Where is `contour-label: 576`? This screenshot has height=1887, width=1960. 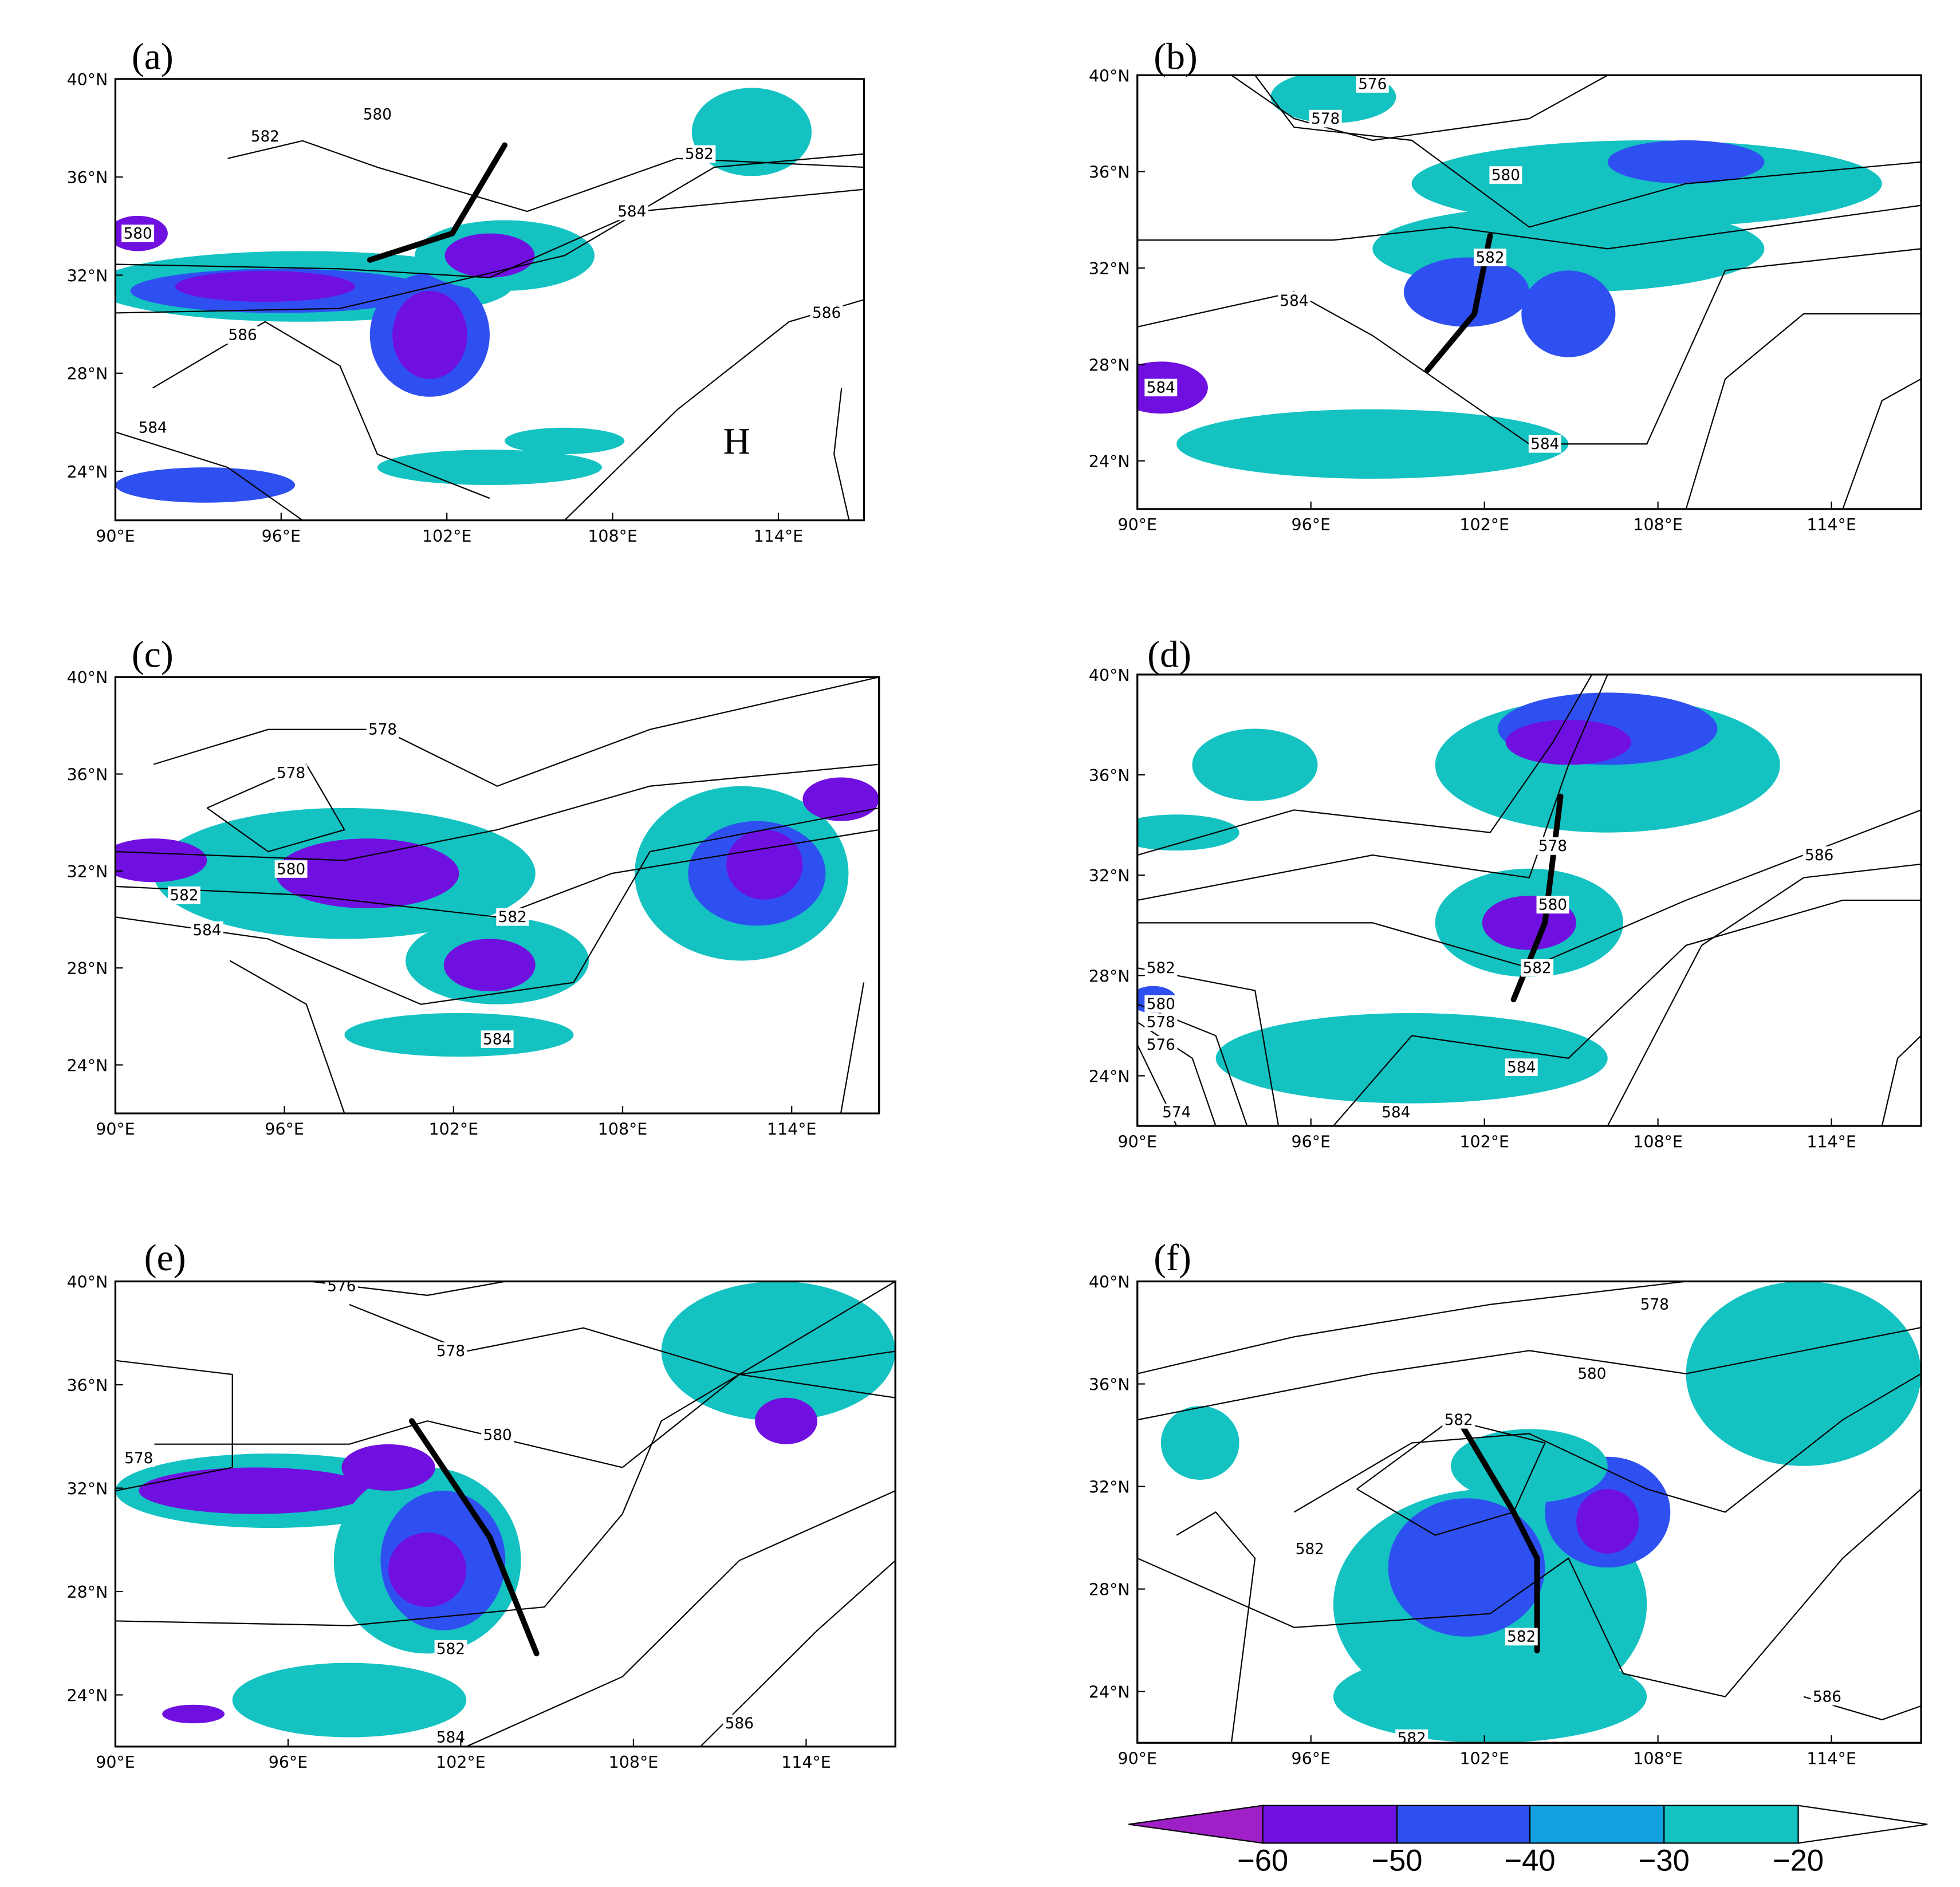 contour-label: 576 is located at coordinates (1161, 1045).